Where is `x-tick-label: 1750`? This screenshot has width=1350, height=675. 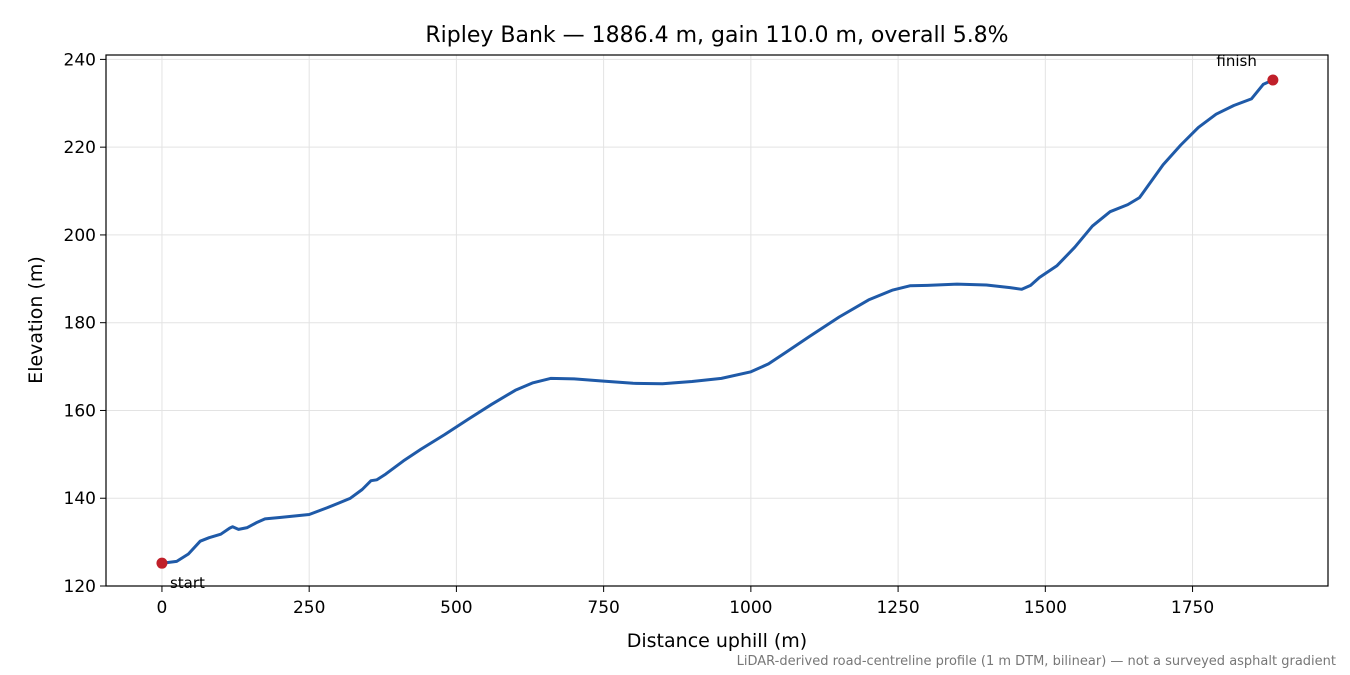 x-tick-label: 1750 is located at coordinates (1192, 608).